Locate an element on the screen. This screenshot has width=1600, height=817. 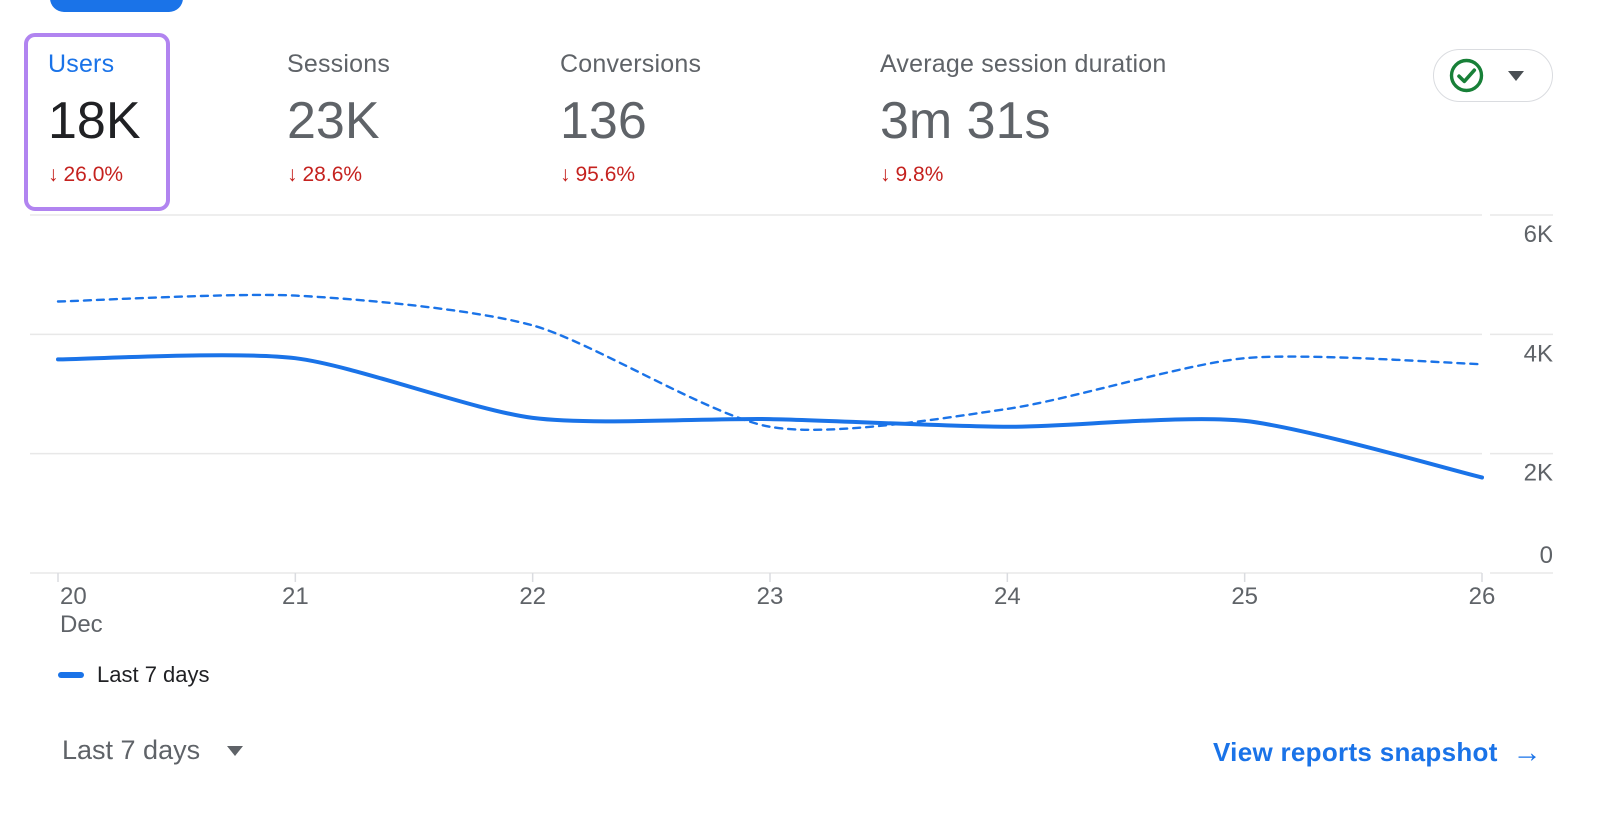
metric-tab-conversions: Conversions 136 ↓ 95.6% is located at coordinates (631, 118).